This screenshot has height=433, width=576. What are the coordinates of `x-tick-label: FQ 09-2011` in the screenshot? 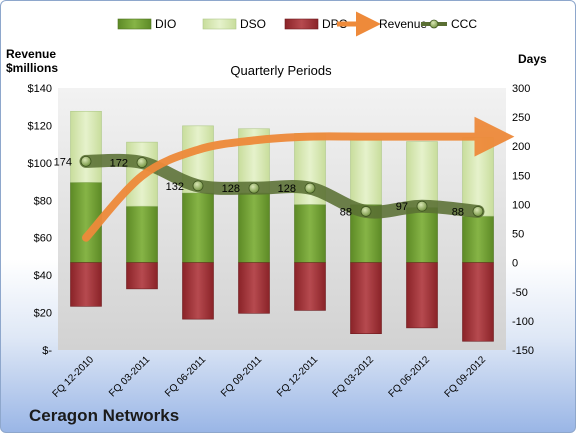 It's located at (241, 376).